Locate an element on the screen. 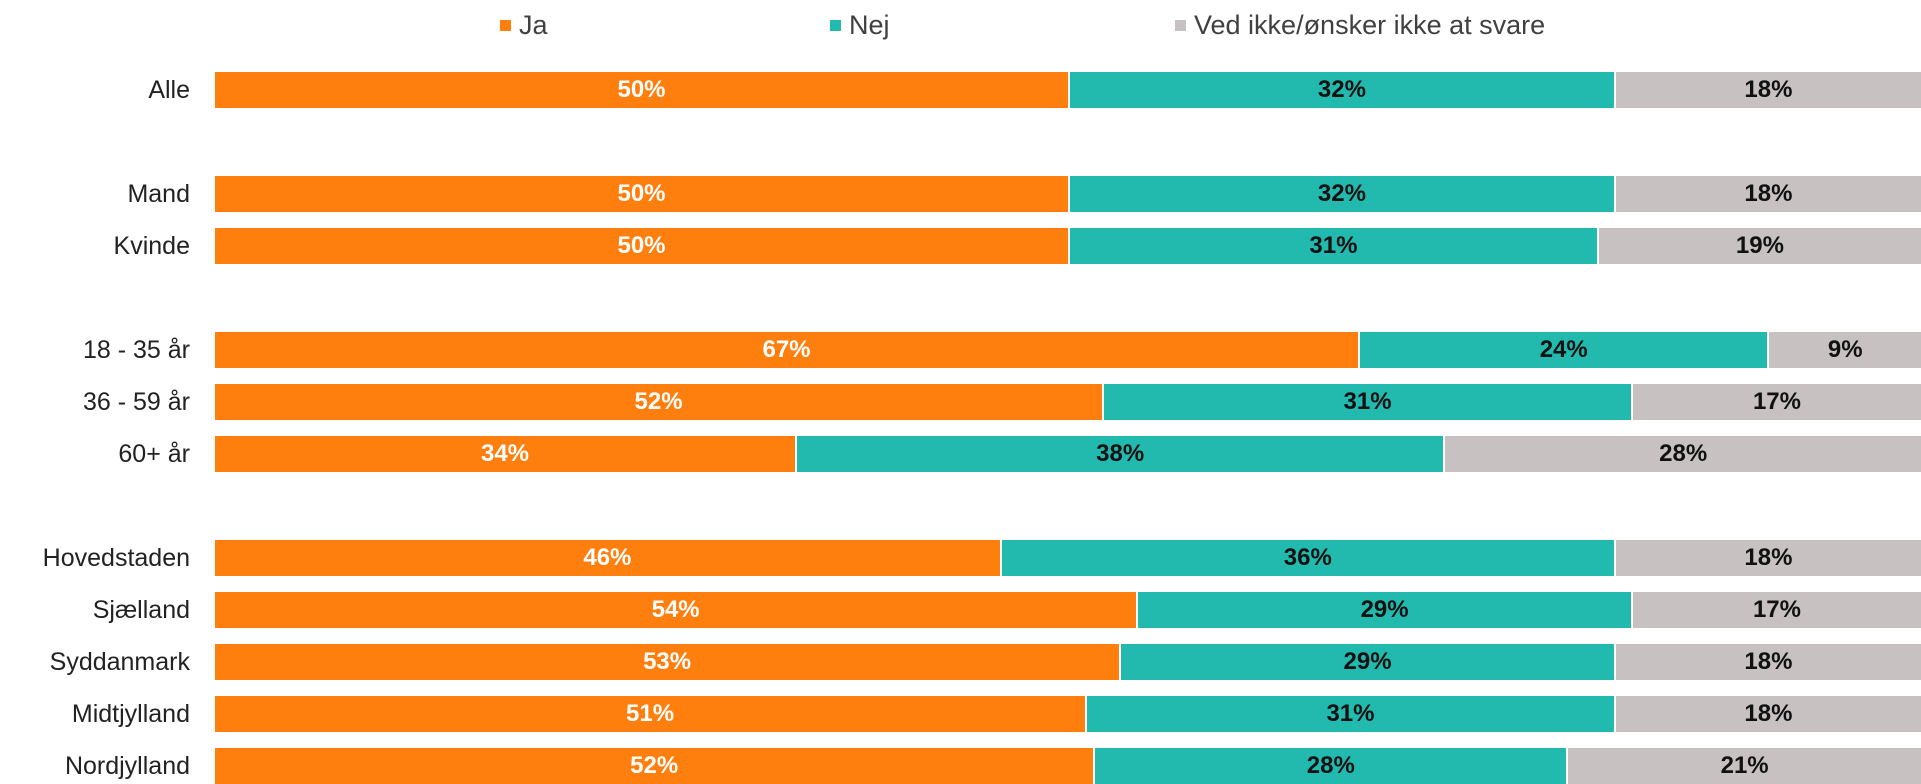 This screenshot has width=1921, height=784. data-label: 53% is located at coordinates (667, 661).